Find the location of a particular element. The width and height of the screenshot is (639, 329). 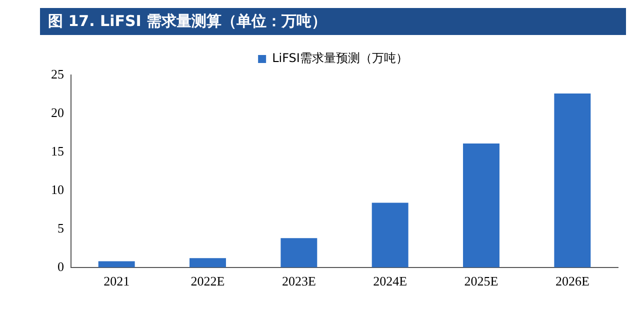

x-tick-label: 2022E is located at coordinates (207, 281).